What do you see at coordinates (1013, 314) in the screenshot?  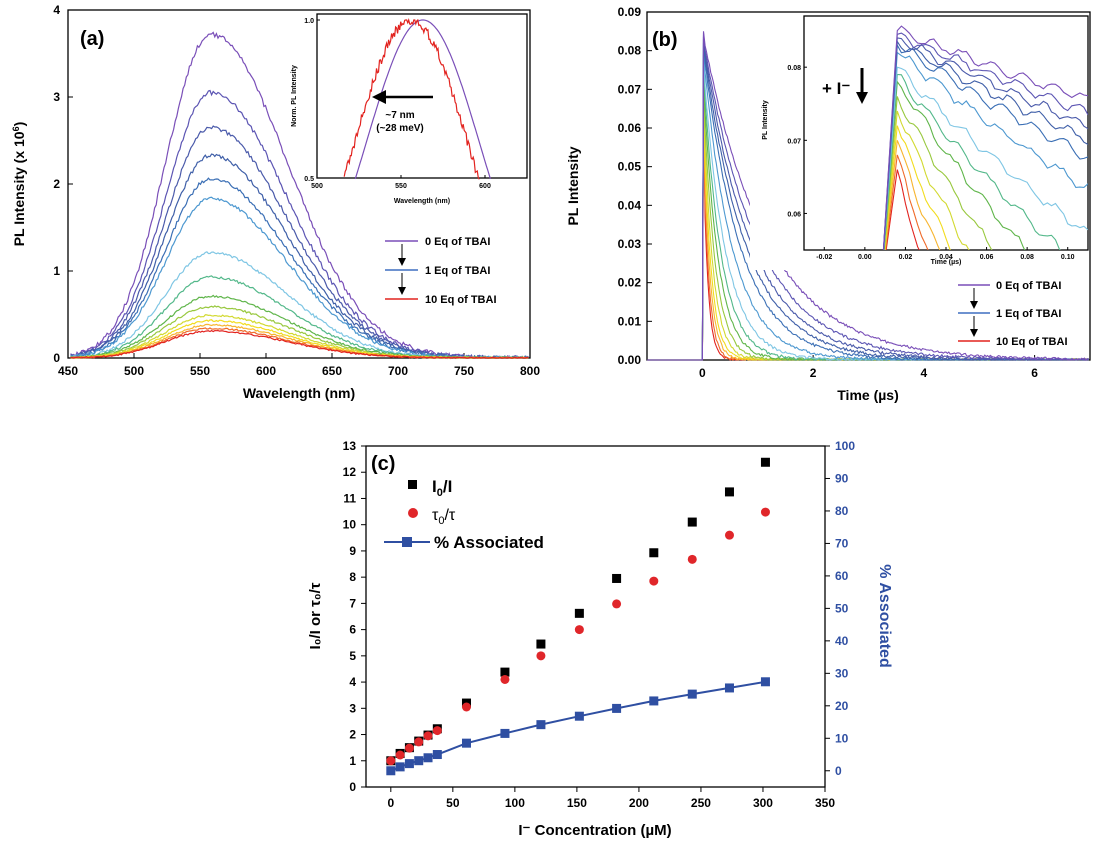 I see `panel-b-legend: 0 Eq of TBAI 1 Eq of TBAI 10 Eq of TBAI` at bounding box center [1013, 314].